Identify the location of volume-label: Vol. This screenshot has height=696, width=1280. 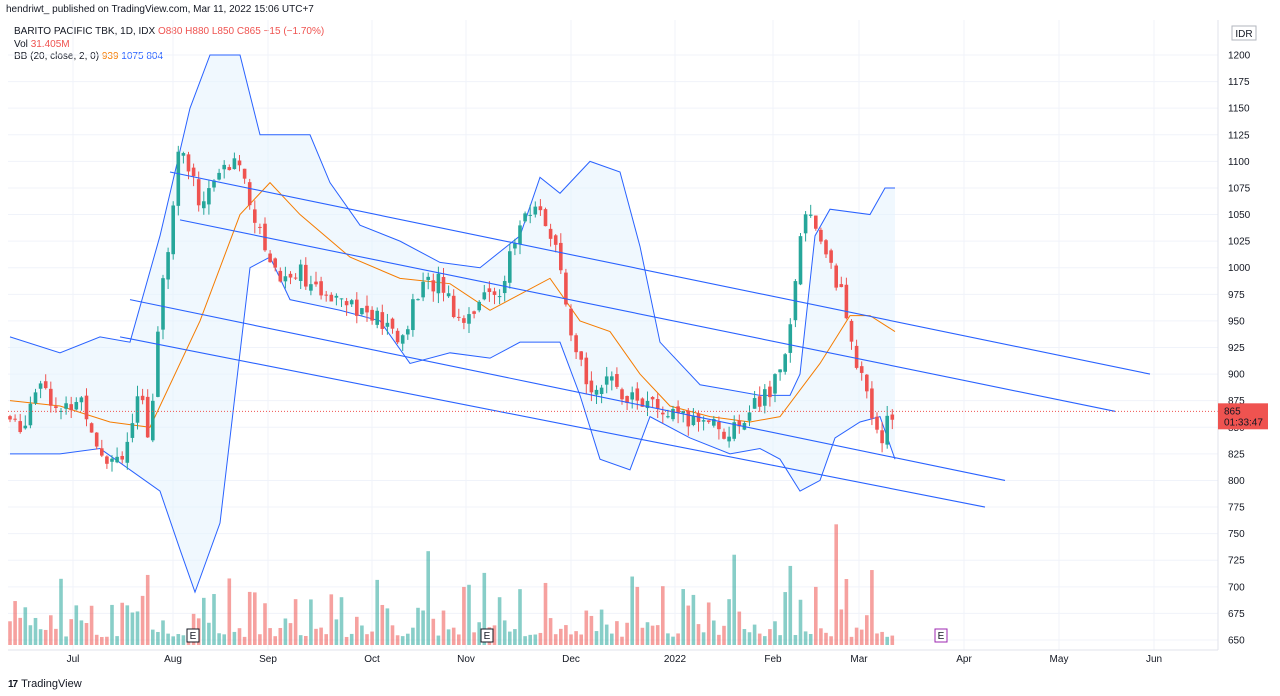
(21, 44).